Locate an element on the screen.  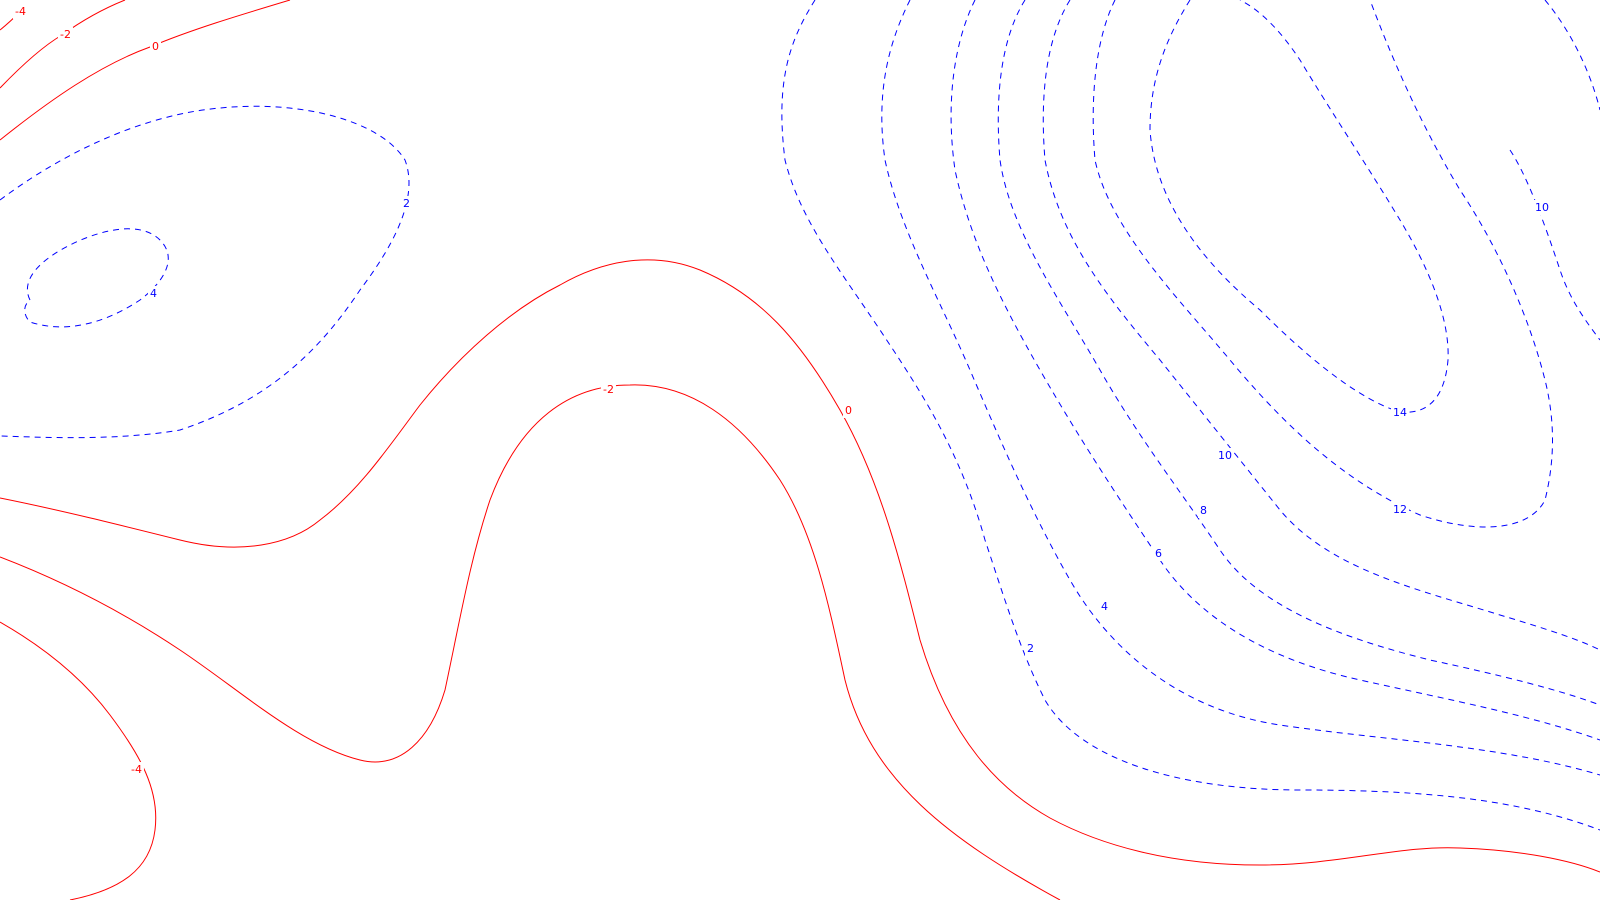
contour-label-plus8: 8 is located at coordinates (1203, 510).